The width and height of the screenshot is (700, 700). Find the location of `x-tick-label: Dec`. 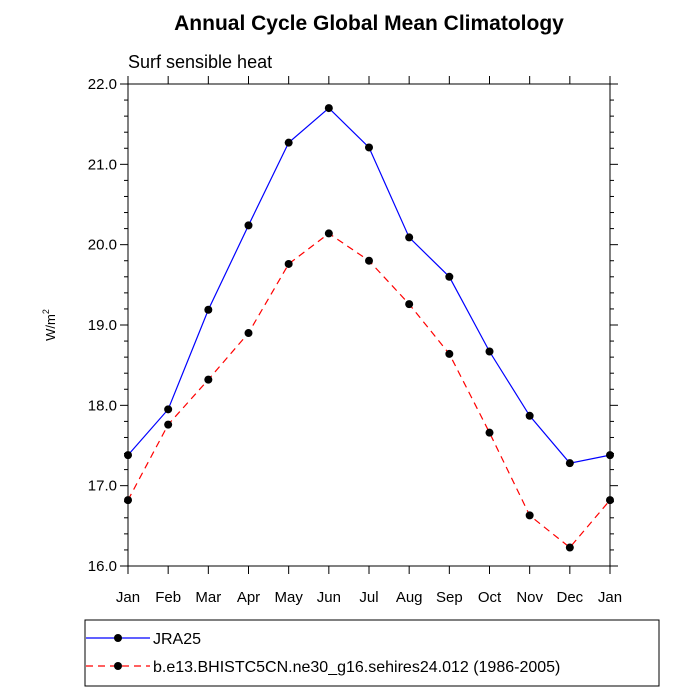

x-tick-label: Dec is located at coordinates (569, 597).